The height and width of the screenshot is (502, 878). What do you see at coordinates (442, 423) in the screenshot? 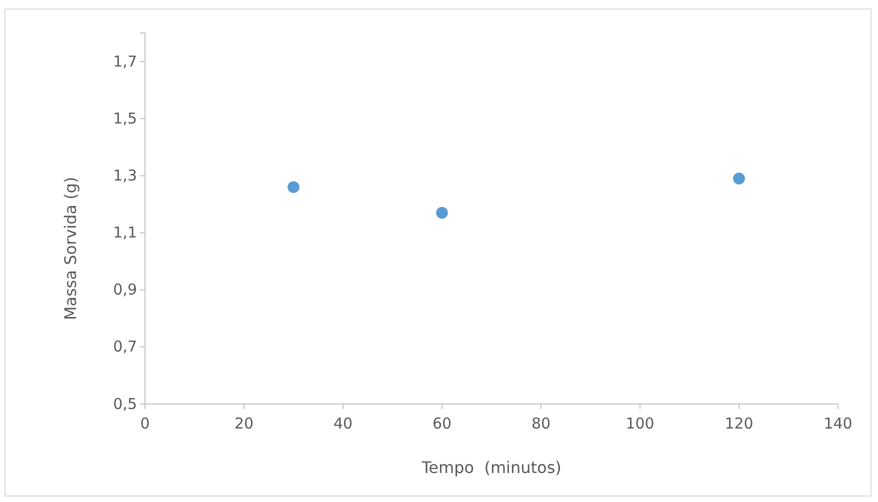
I see `x-tick-label: 60` at bounding box center [442, 423].